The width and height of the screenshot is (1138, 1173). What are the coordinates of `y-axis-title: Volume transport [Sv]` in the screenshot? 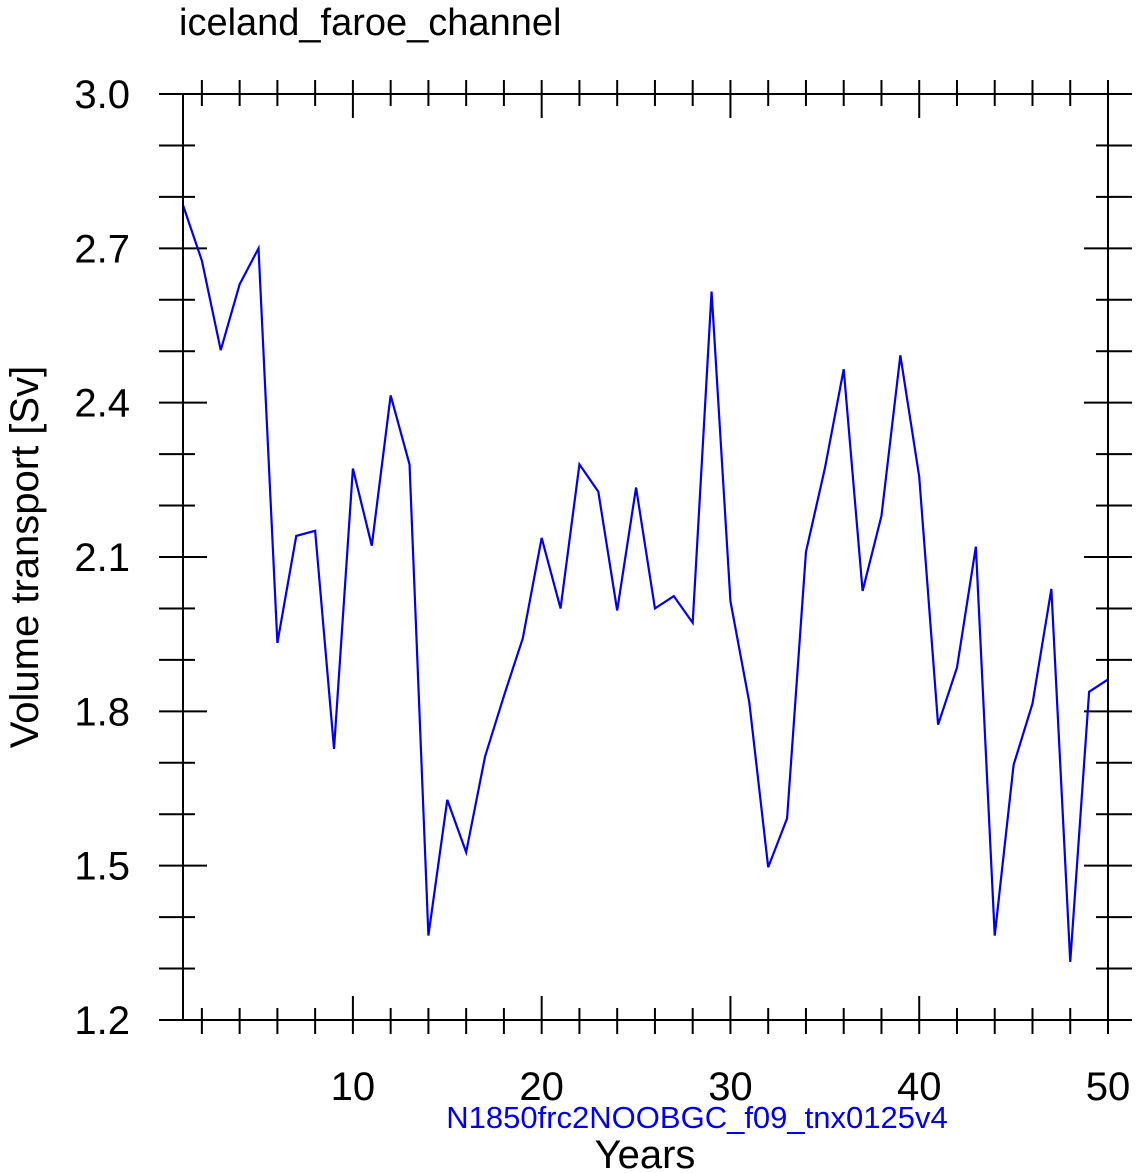 It's located at (25, 557).